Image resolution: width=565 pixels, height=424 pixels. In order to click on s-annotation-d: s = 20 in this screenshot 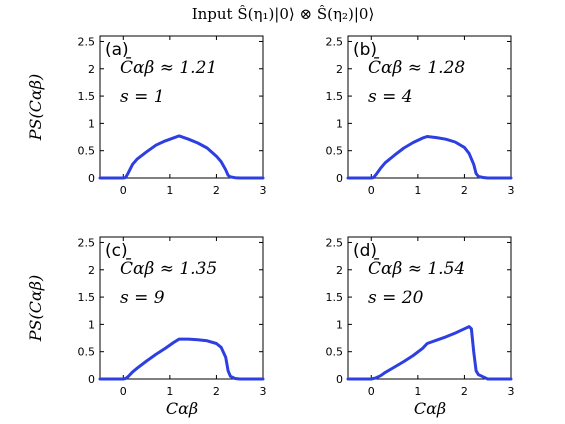, I will do `click(396, 298)`.